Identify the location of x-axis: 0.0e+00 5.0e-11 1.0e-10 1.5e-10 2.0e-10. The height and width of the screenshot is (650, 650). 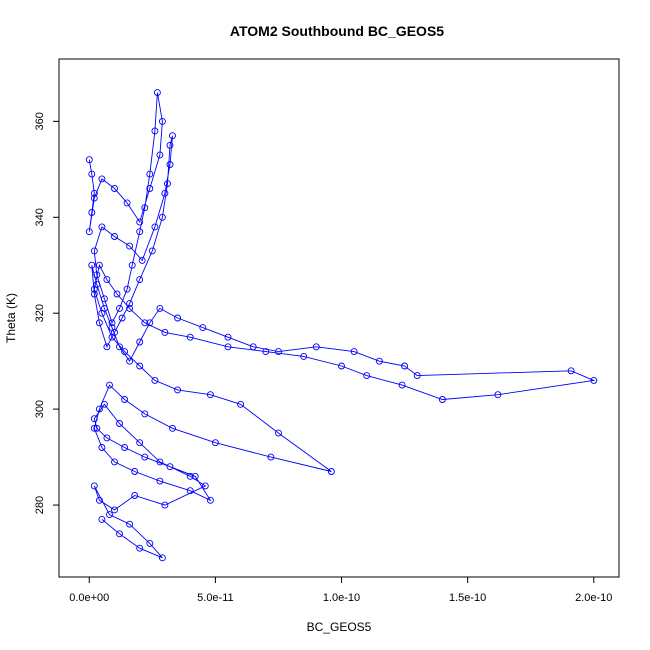
(340, 590).